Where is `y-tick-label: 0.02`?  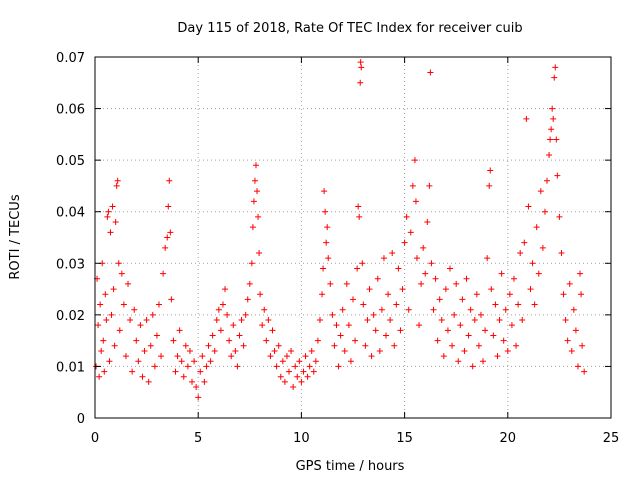 y-tick-label: 0.02 is located at coordinates (70, 316).